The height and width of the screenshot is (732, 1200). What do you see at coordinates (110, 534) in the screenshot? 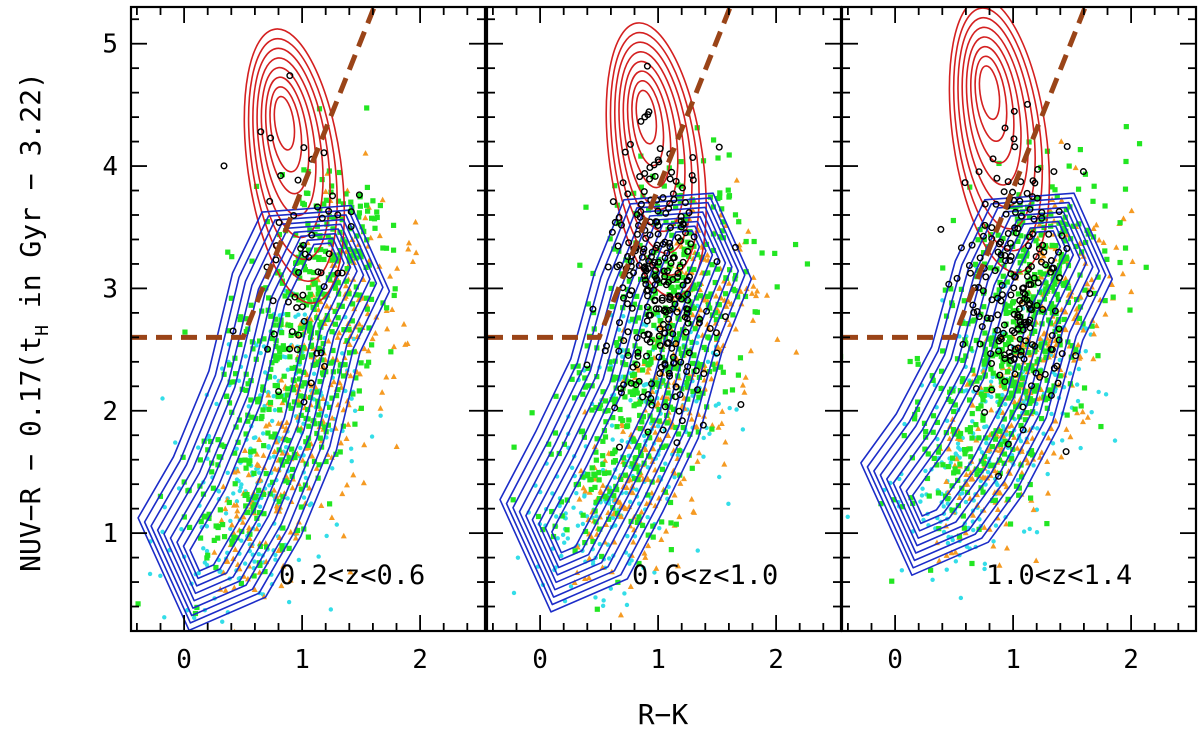
I see `y-tick-label: 1` at bounding box center [110, 534].